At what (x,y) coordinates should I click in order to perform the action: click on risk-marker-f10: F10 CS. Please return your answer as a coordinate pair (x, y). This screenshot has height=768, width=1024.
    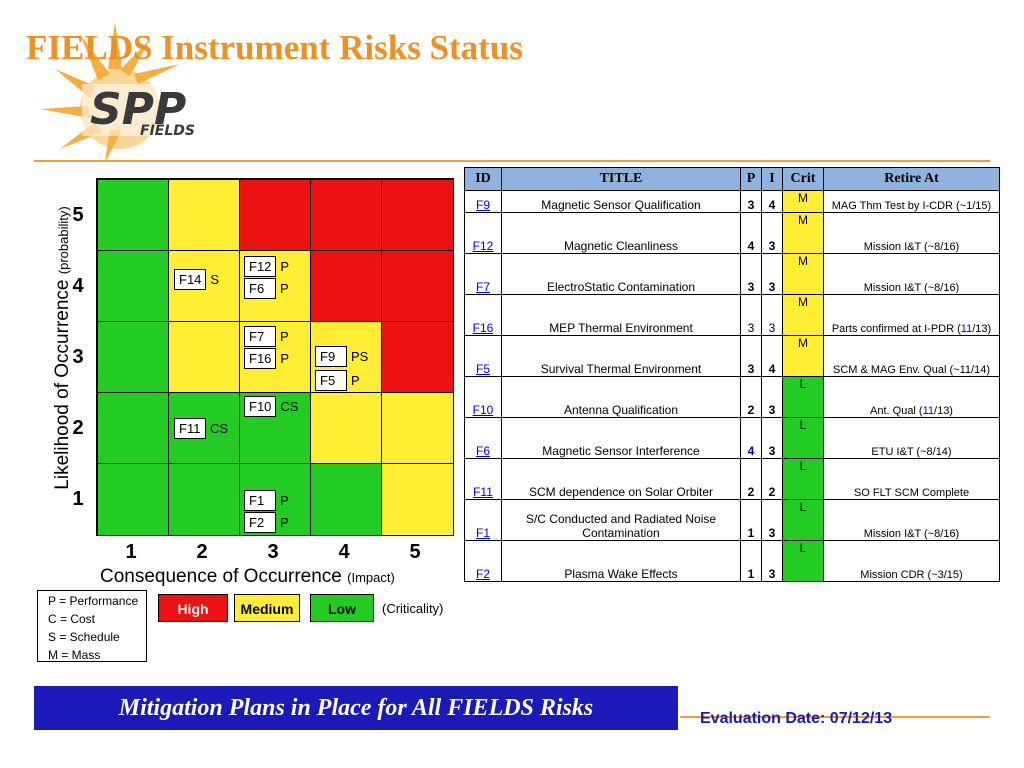
    Looking at the image, I should click on (271, 406).